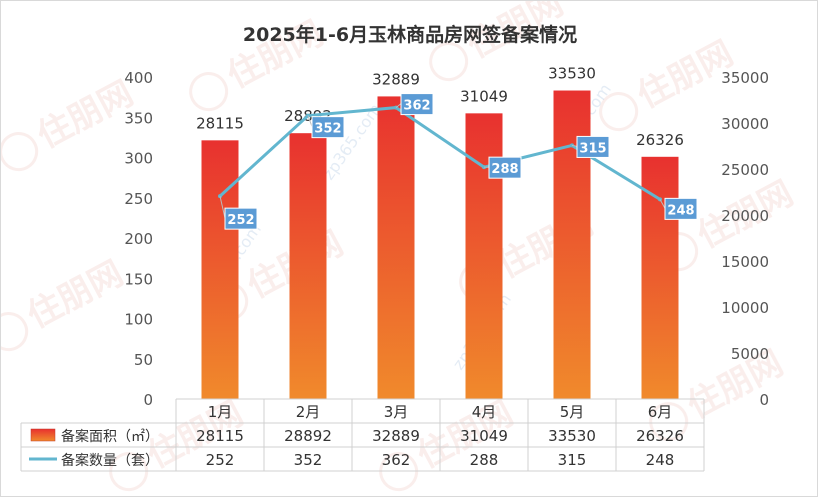 The width and height of the screenshot is (818, 498). I want to click on table-cell-area: 26326, so click(660, 436).